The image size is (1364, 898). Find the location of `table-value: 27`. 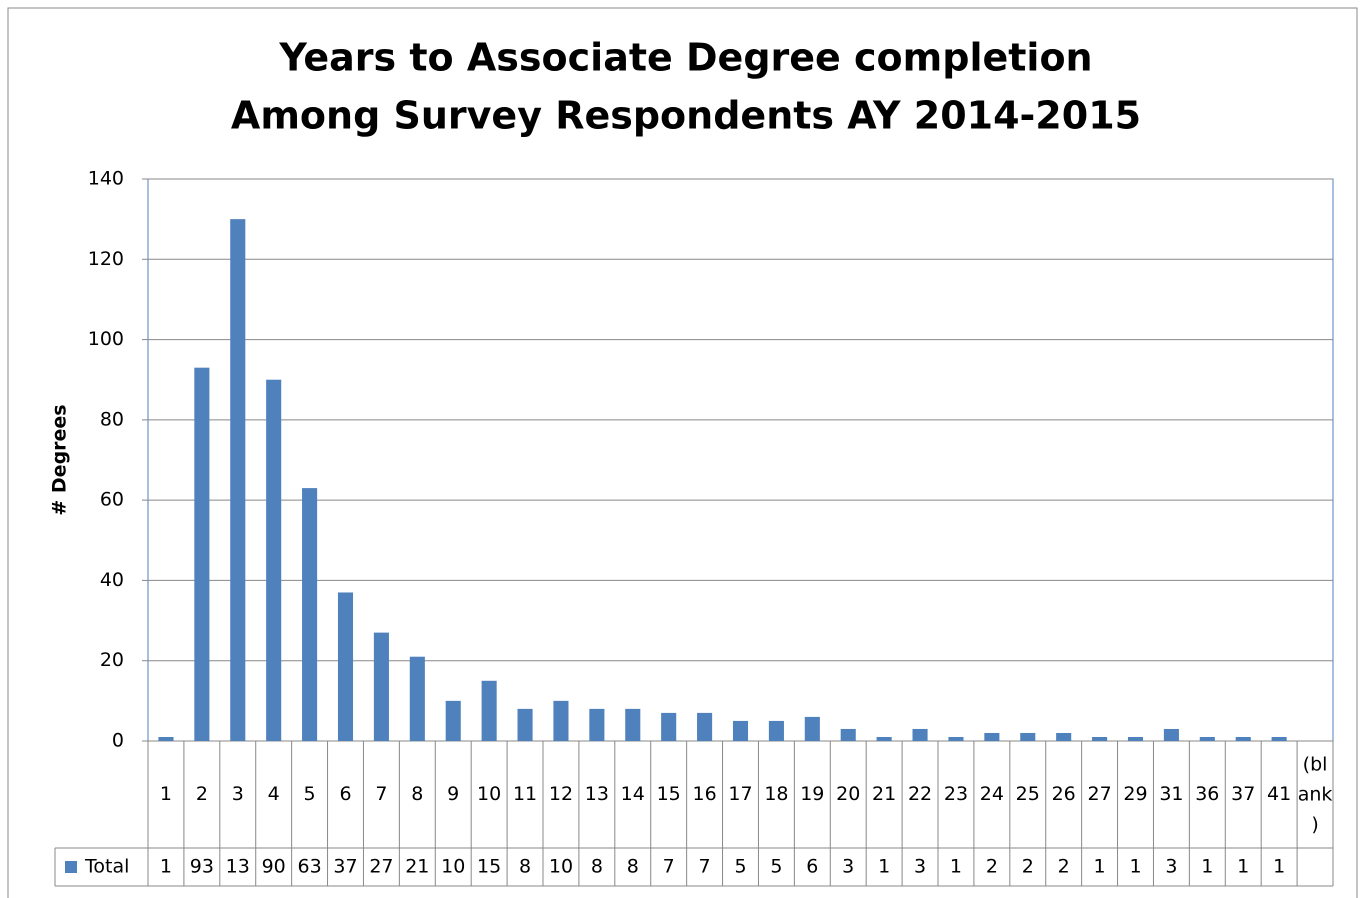

table-value: 27 is located at coordinates (381, 867).